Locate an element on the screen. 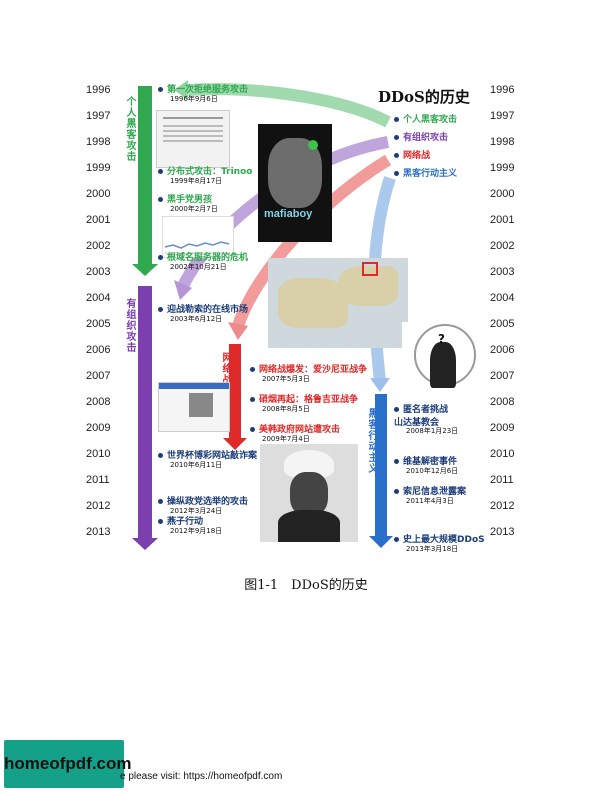 The height and width of the screenshot is (792, 612). newspaper-thumbnail is located at coordinates (193, 139).